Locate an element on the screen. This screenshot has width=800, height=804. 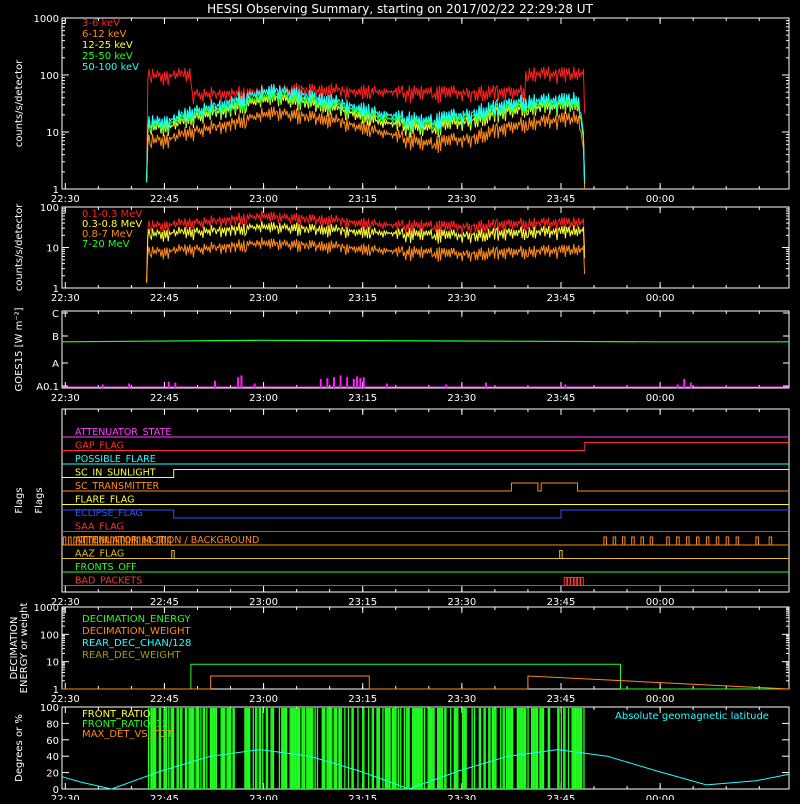
y-tick-label: 1 is located at coordinates (56, 190).